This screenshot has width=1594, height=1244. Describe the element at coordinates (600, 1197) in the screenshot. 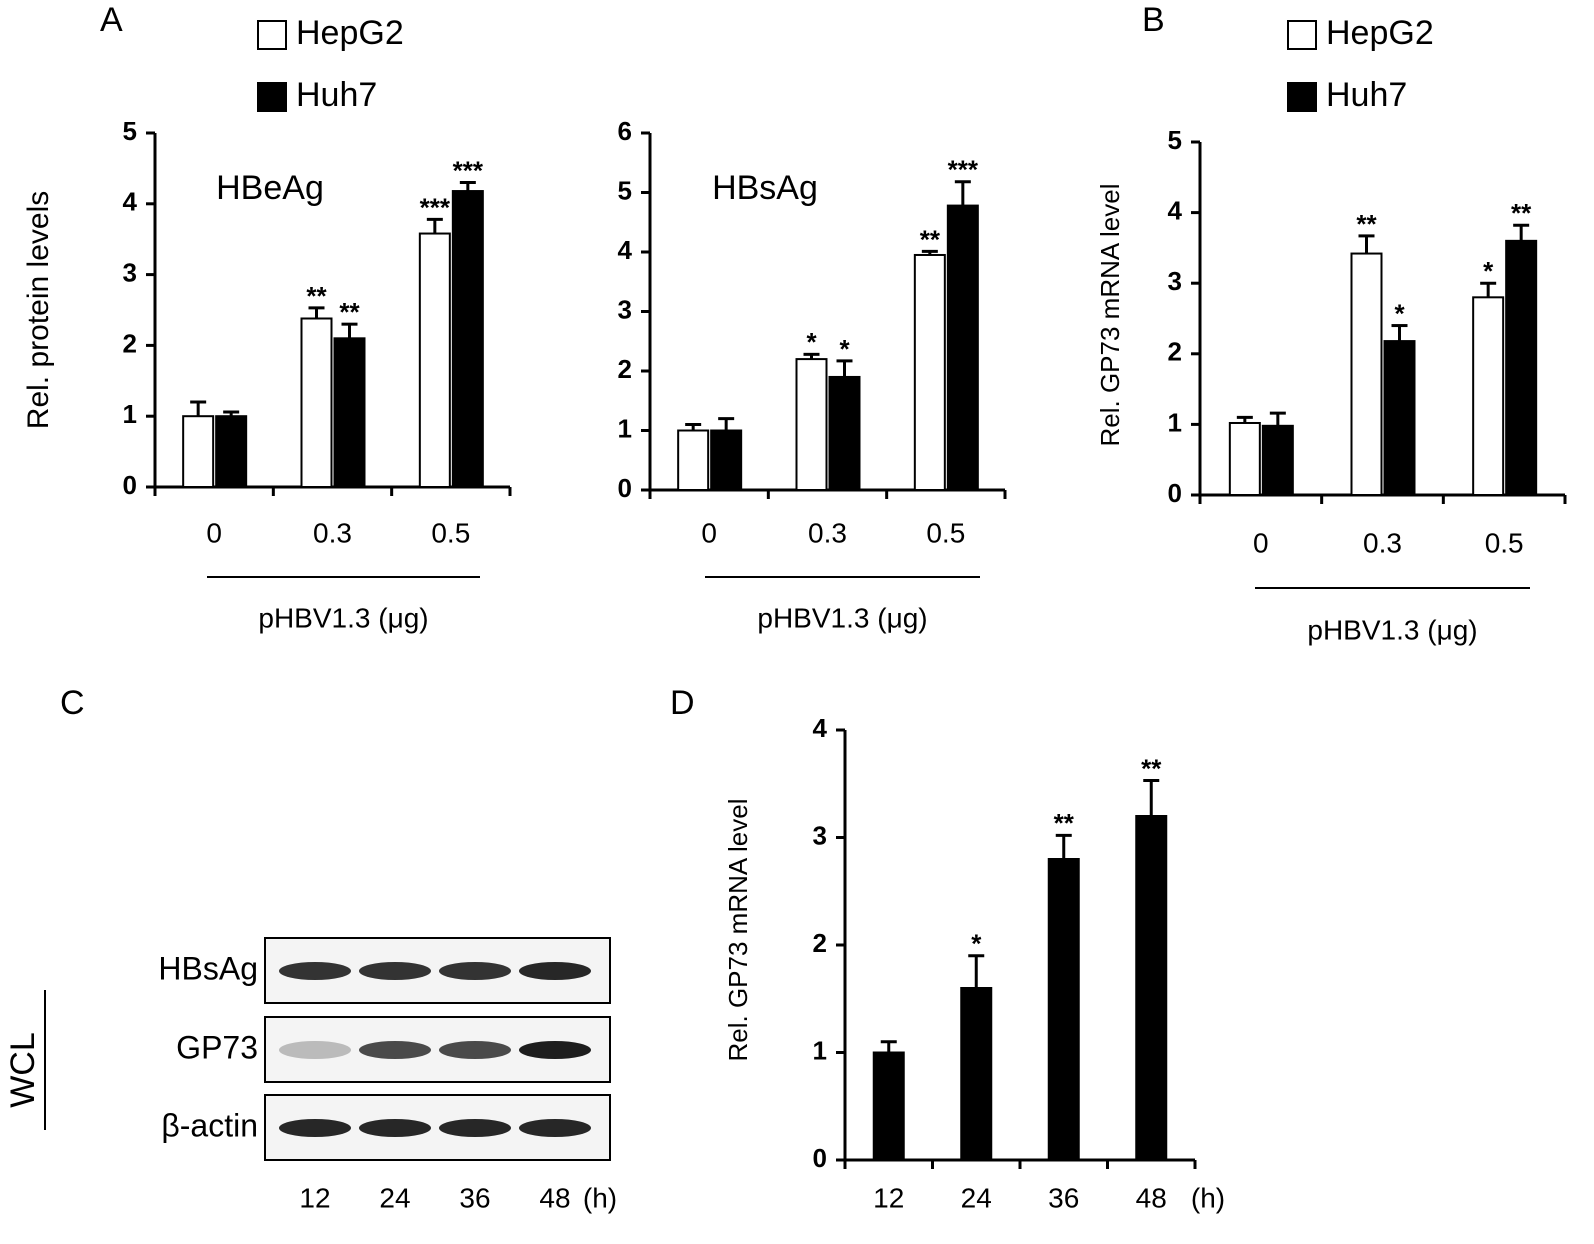

I see `lane-unit: (h)` at that location.